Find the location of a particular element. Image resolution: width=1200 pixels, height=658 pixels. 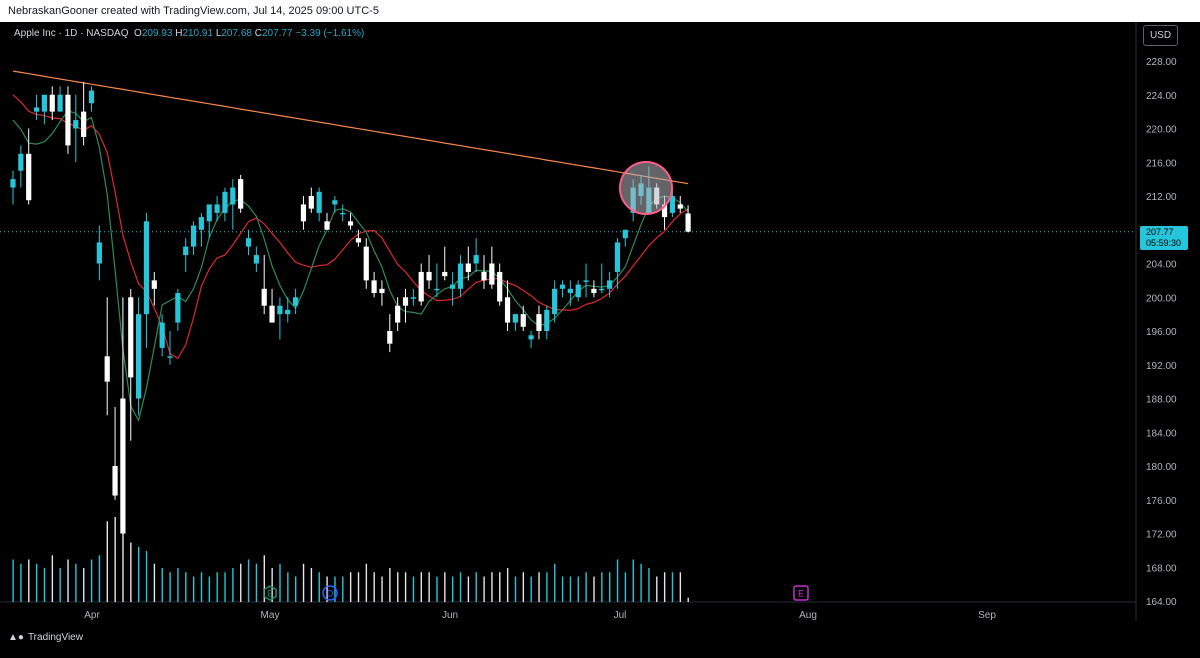

low-value: 207.68 is located at coordinates (236, 33).